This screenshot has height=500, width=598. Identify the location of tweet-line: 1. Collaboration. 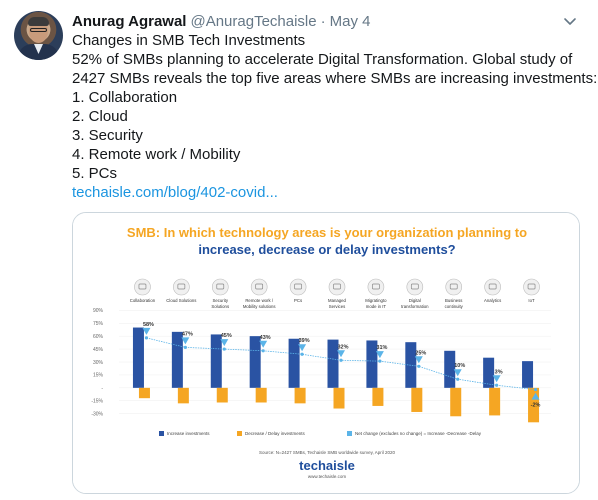
(125, 97).